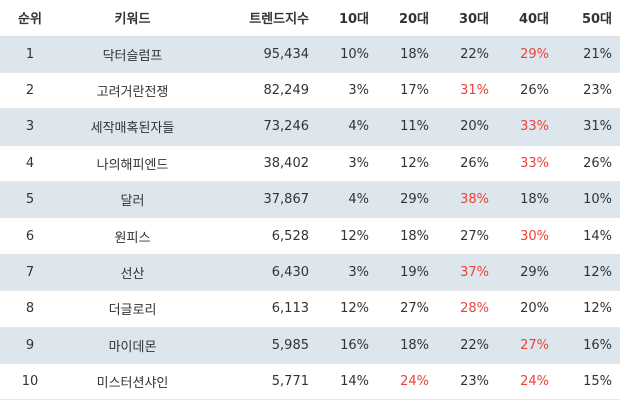 The image size is (620, 400). Describe the element at coordinates (30, 309) in the screenshot. I see `rank-cell: 8` at that location.